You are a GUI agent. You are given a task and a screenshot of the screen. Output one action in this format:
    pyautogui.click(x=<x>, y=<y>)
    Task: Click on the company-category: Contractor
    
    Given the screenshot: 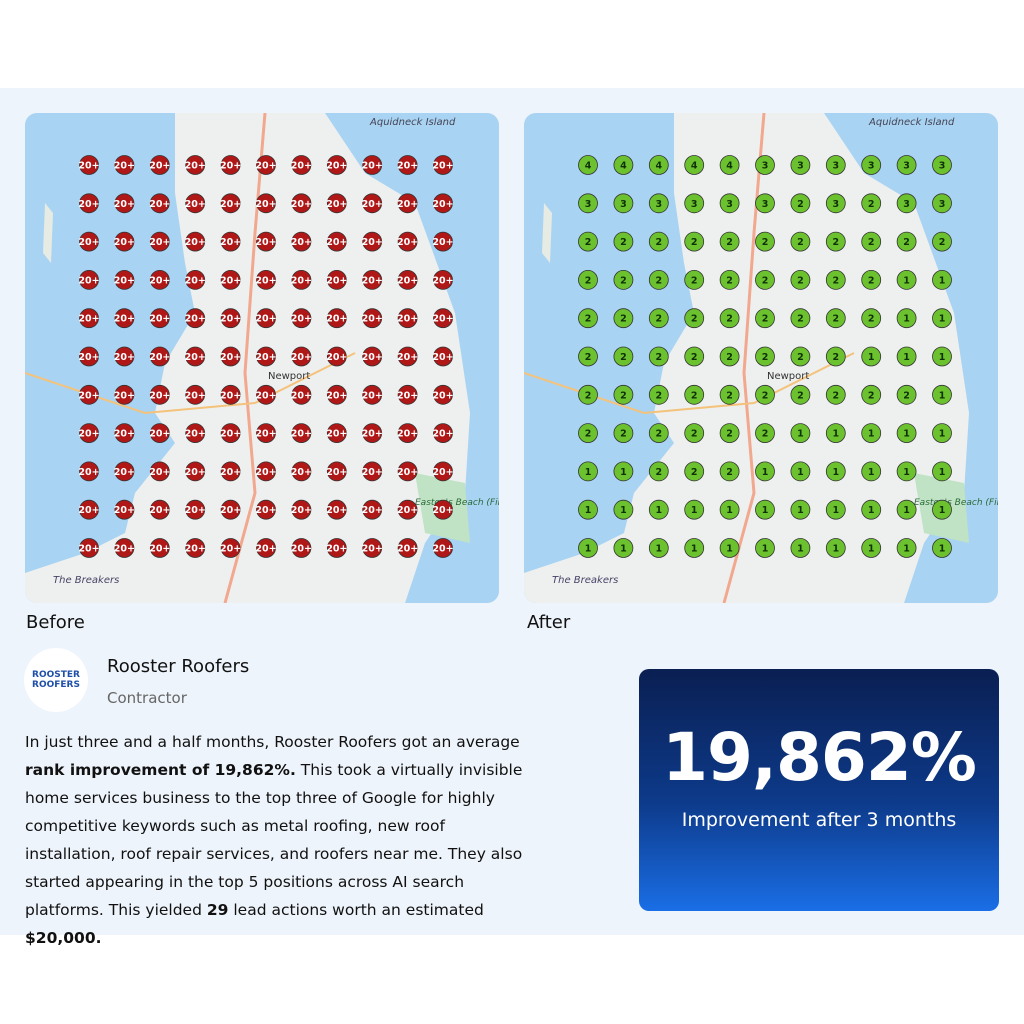 What is the action you would take?
    pyautogui.click(x=147, y=698)
    